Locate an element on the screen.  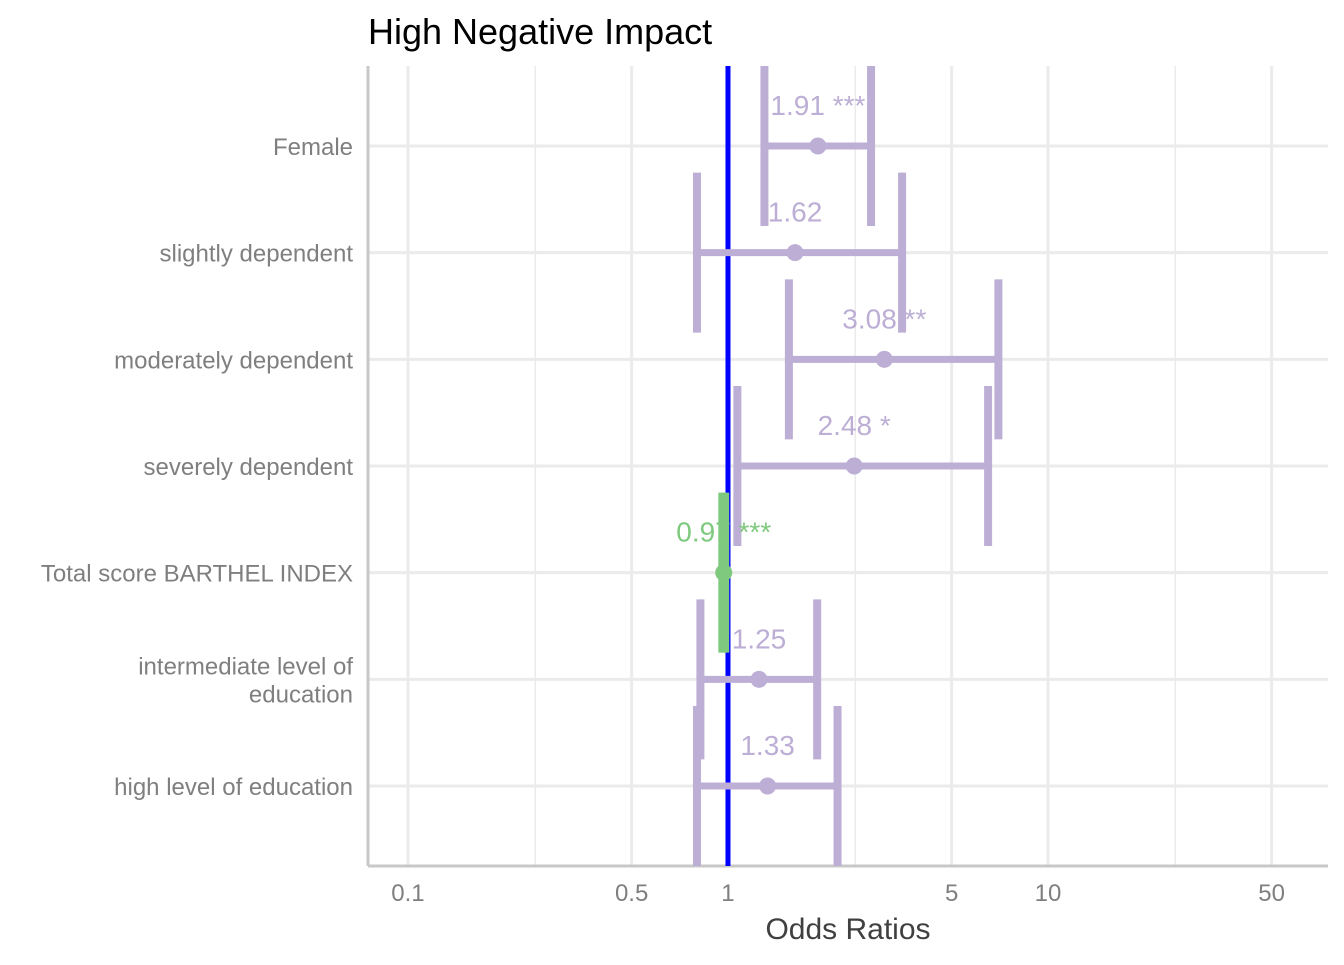
y-tick-label-line: slightly dependent is located at coordinates (257, 254).